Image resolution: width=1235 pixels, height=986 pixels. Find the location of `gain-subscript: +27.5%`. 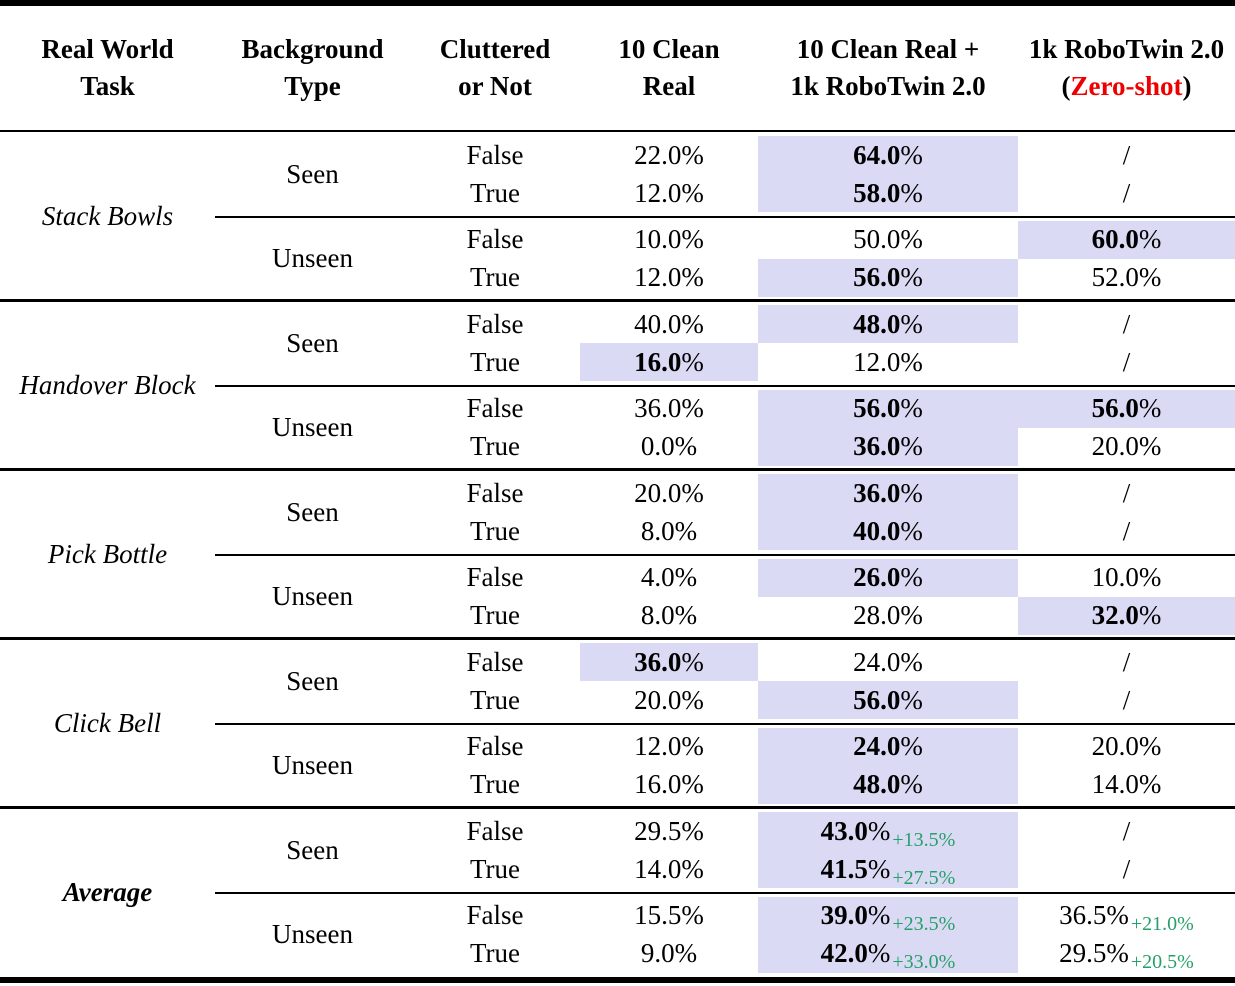

gain-subscript: +27.5% is located at coordinates (924, 877).